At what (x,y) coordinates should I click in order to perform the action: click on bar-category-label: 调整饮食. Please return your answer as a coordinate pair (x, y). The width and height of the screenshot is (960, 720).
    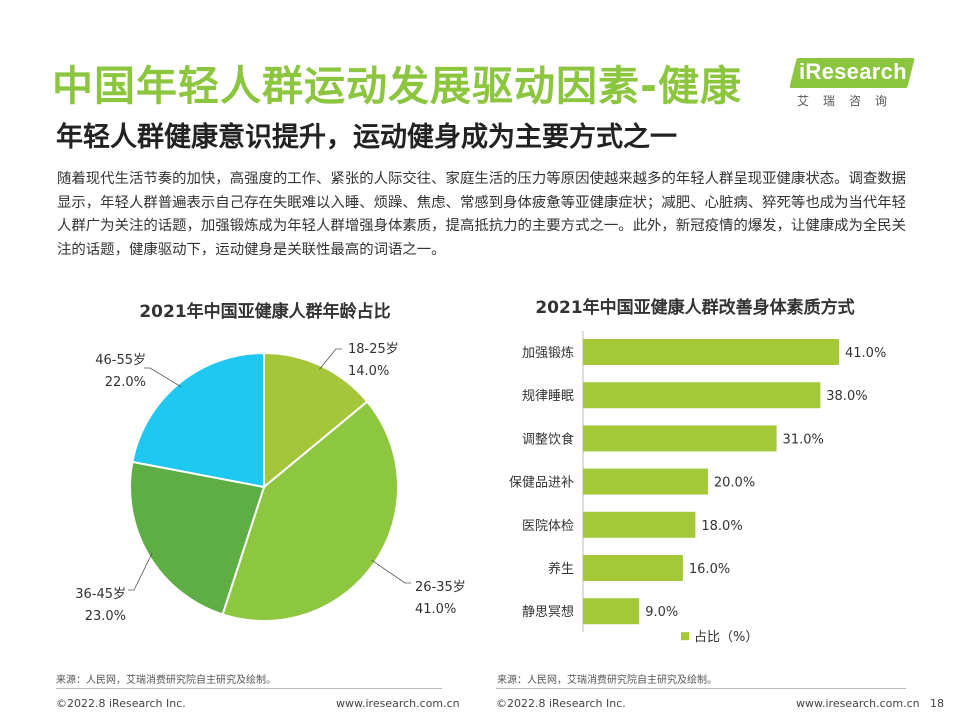
    Looking at the image, I should click on (548, 439).